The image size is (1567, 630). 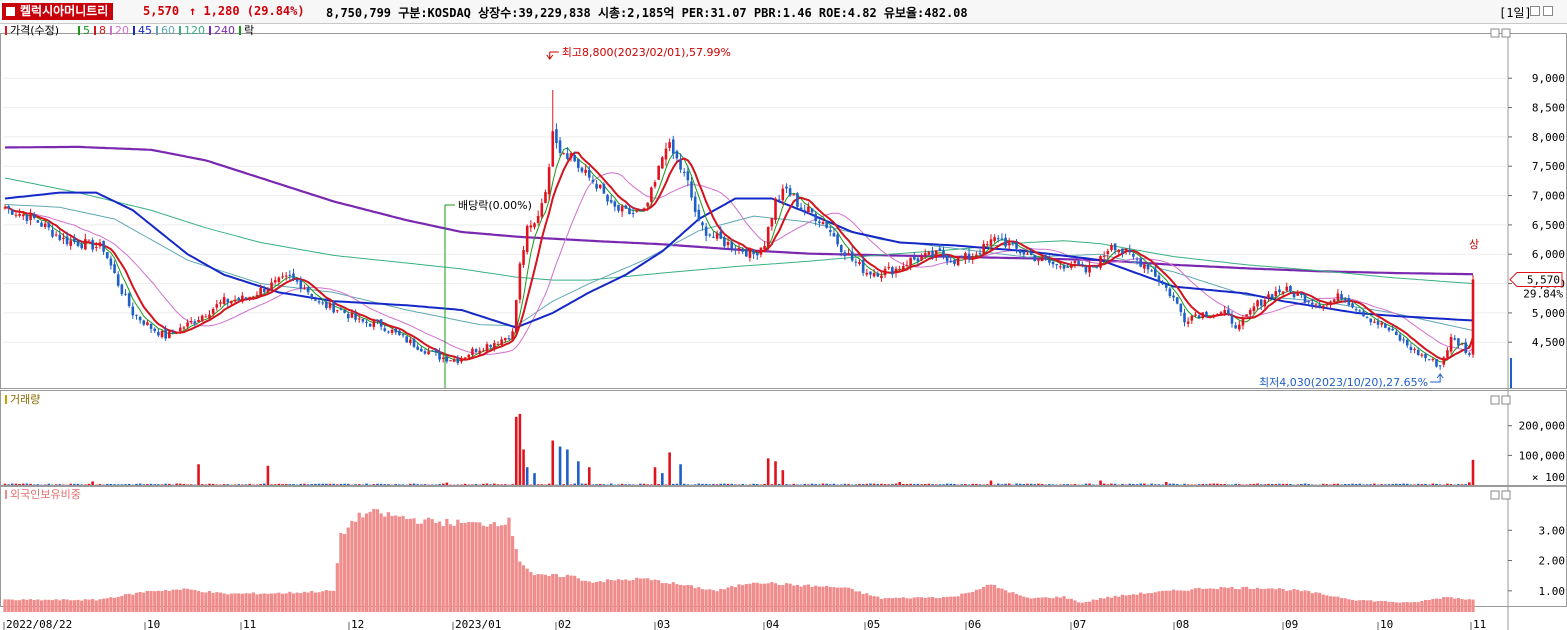 What do you see at coordinates (1548, 11) in the screenshot?
I see `close-icon` at bounding box center [1548, 11].